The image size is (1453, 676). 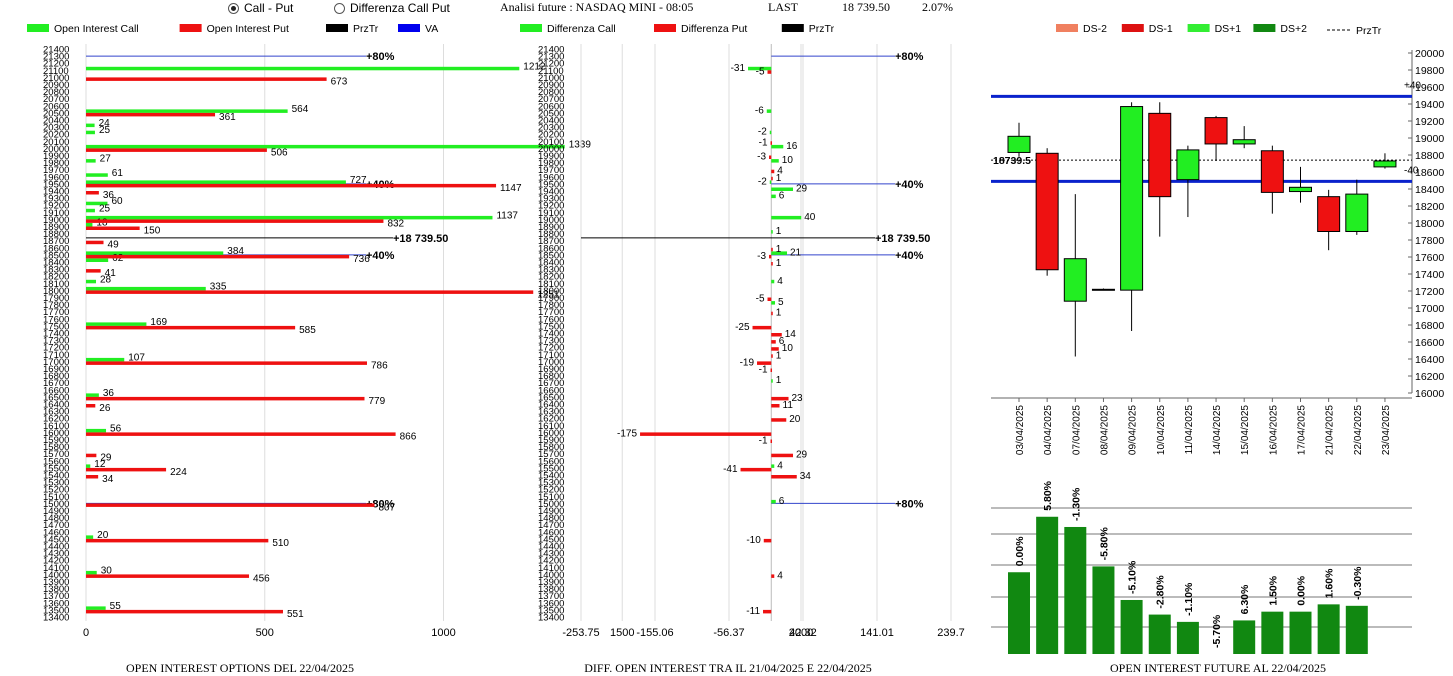 I want to click on middle-strike-tick: 16200, so click(x=551, y=419).